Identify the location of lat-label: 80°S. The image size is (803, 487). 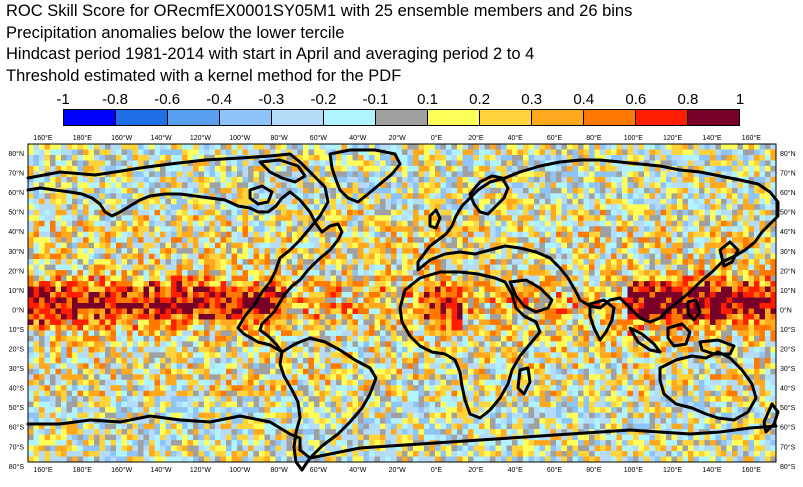
(788, 467).